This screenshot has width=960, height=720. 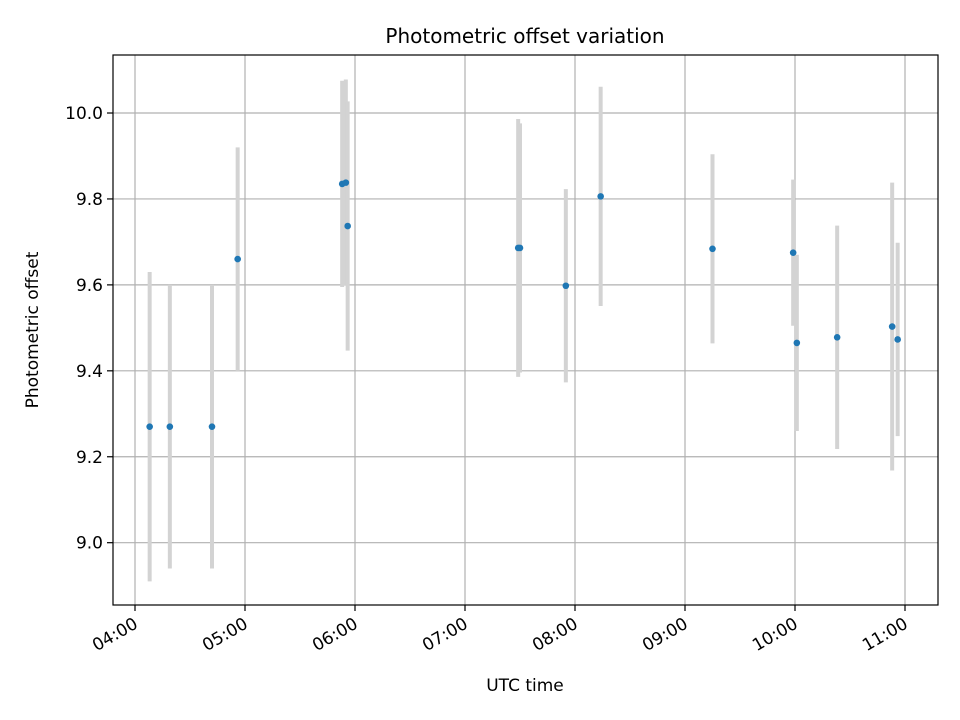 I want to click on y-tick-label: 9.6, so click(x=89, y=286).